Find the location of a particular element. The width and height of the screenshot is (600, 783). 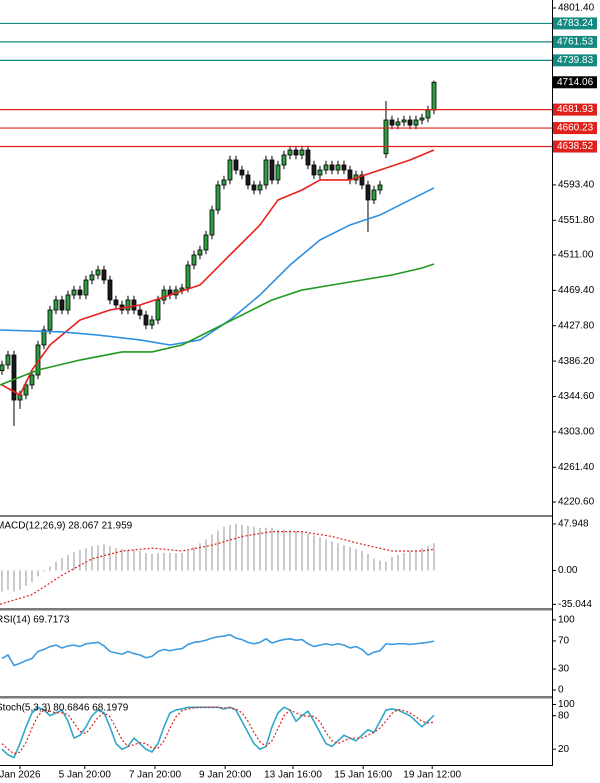

current-price-box is located at coordinates (575, 82).